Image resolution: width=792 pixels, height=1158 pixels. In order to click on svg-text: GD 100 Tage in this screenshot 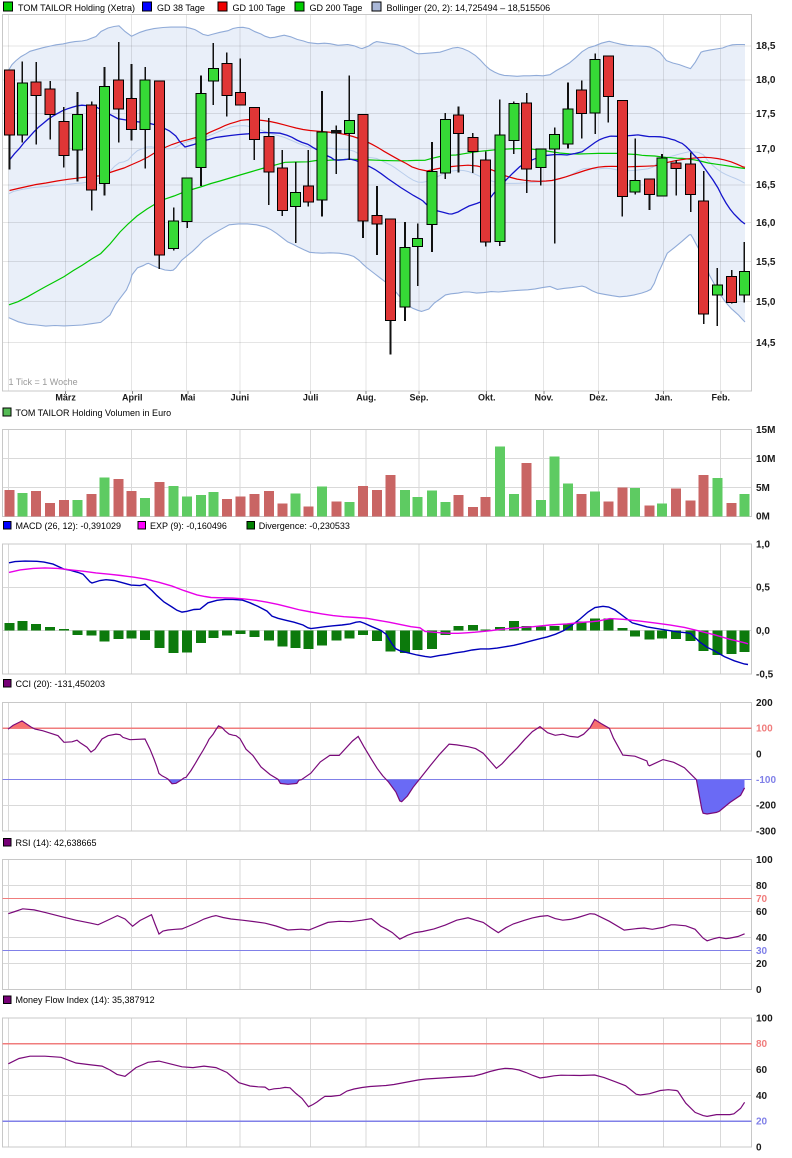, I will do `click(259, 8)`.